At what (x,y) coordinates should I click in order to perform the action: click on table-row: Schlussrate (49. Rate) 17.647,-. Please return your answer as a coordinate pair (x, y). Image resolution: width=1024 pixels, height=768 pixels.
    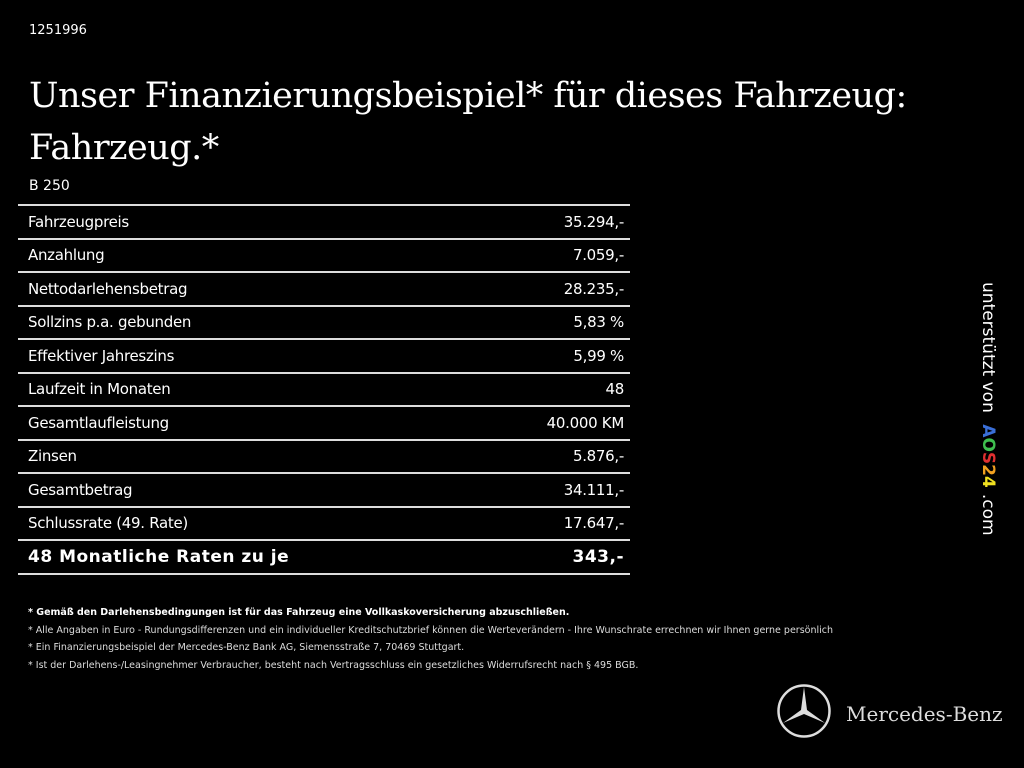
    Looking at the image, I should click on (324, 524).